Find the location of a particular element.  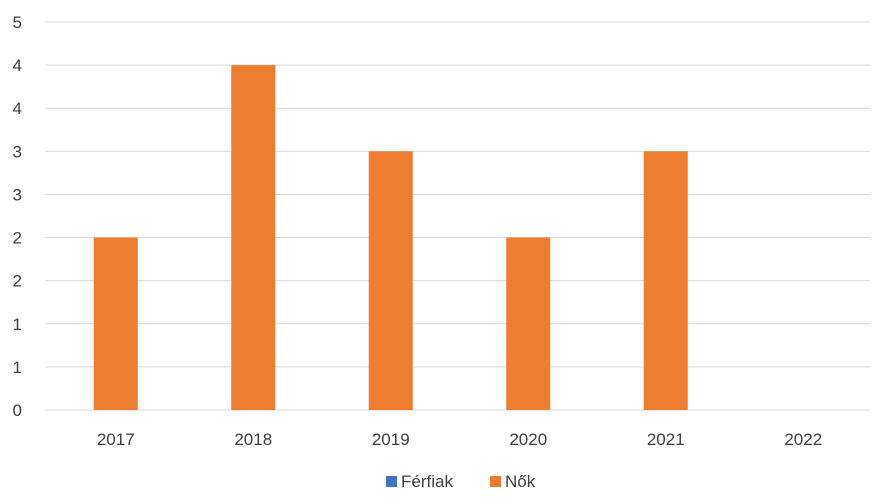

bar-2018-Nők is located at coordinates (253, 237).